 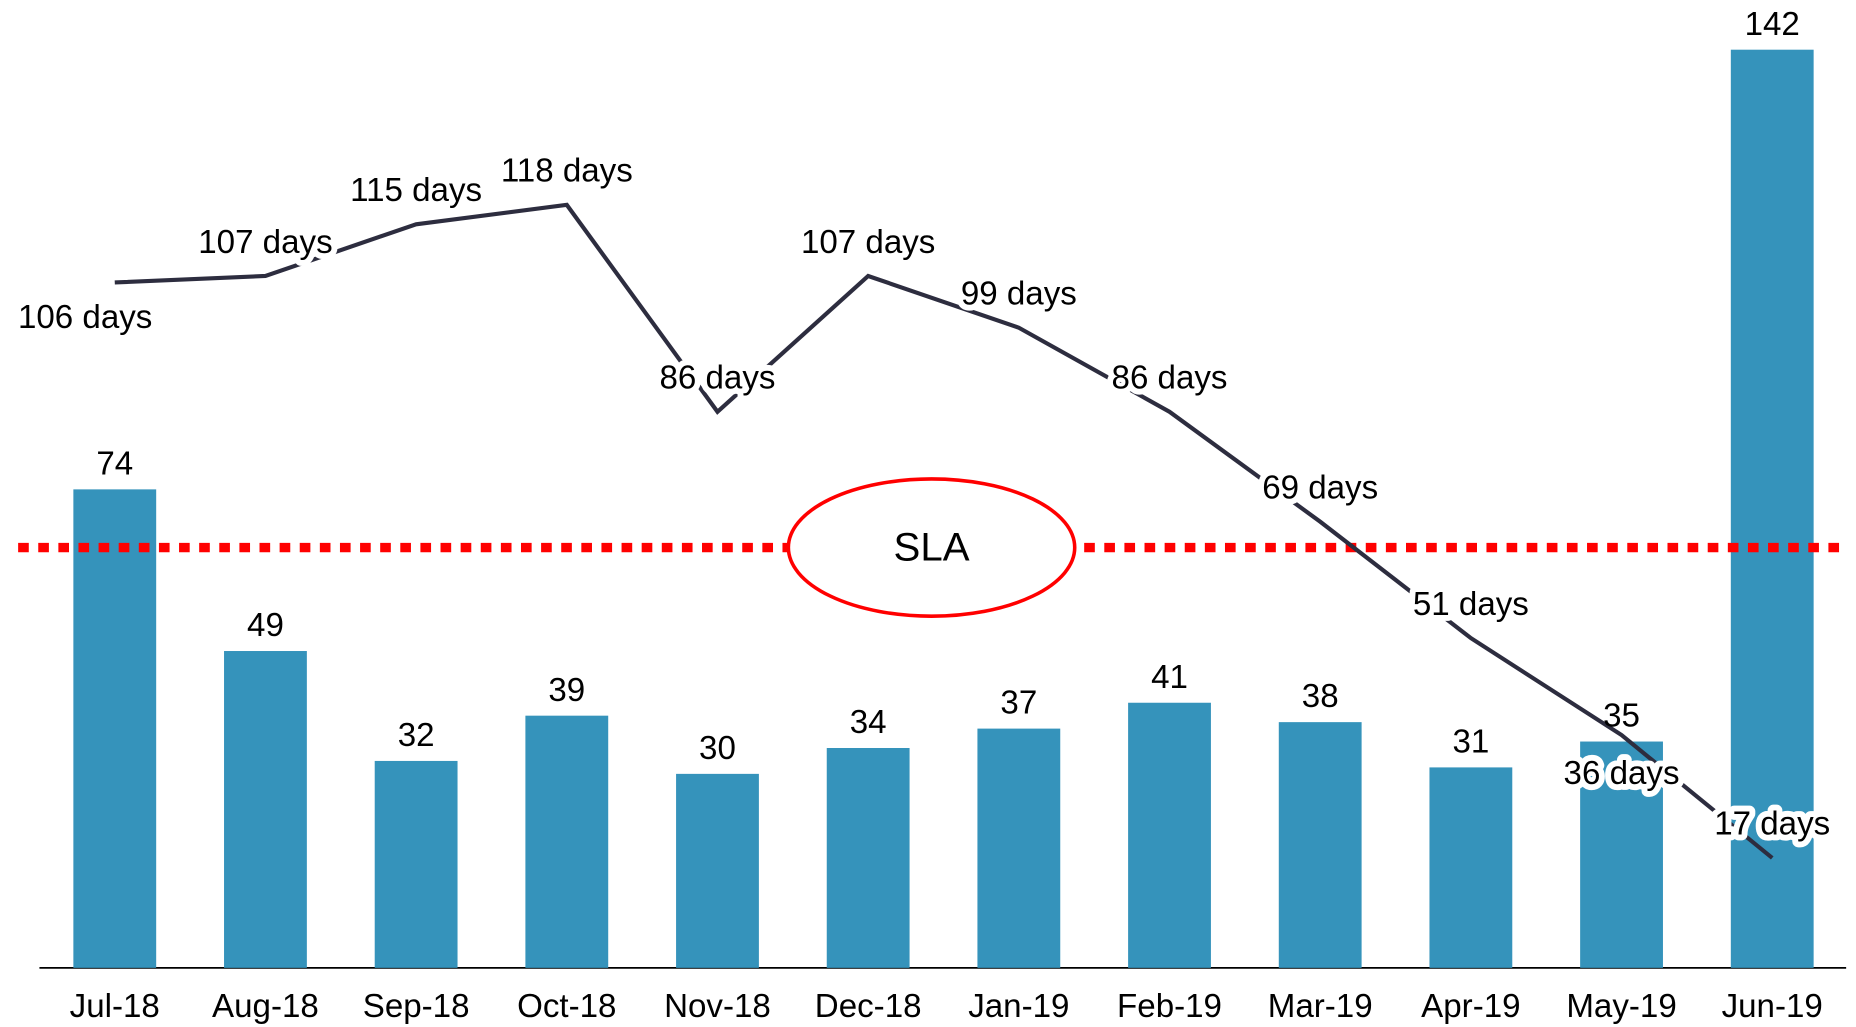 I want to click on x-tick-label: Apr-19, so click(x=1470, y=1006).